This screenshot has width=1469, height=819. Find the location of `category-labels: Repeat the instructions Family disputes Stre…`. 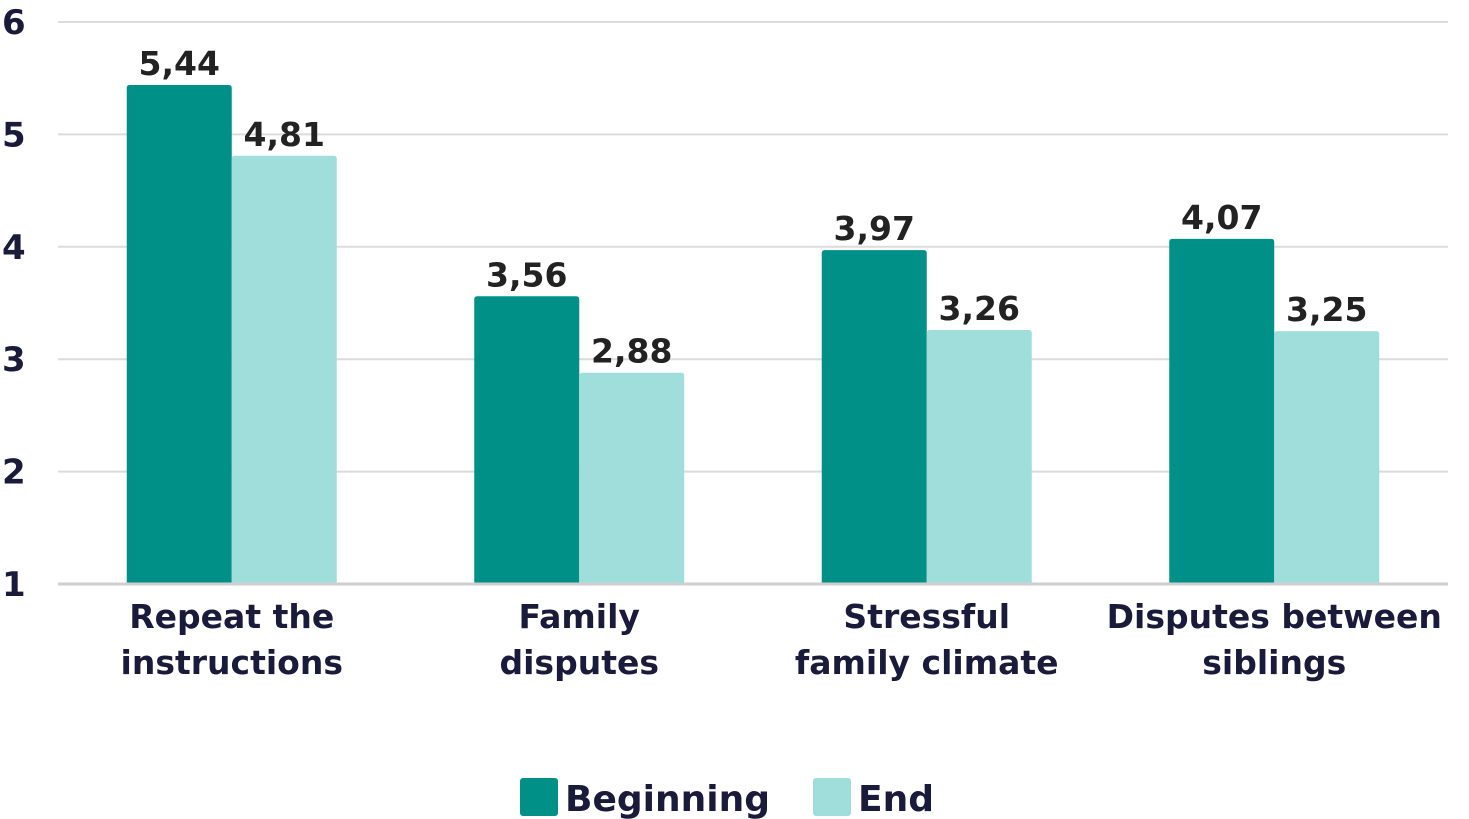

category-labels: Repeat the instructions Family disputes Stre… is located at coordinates (781, 639).